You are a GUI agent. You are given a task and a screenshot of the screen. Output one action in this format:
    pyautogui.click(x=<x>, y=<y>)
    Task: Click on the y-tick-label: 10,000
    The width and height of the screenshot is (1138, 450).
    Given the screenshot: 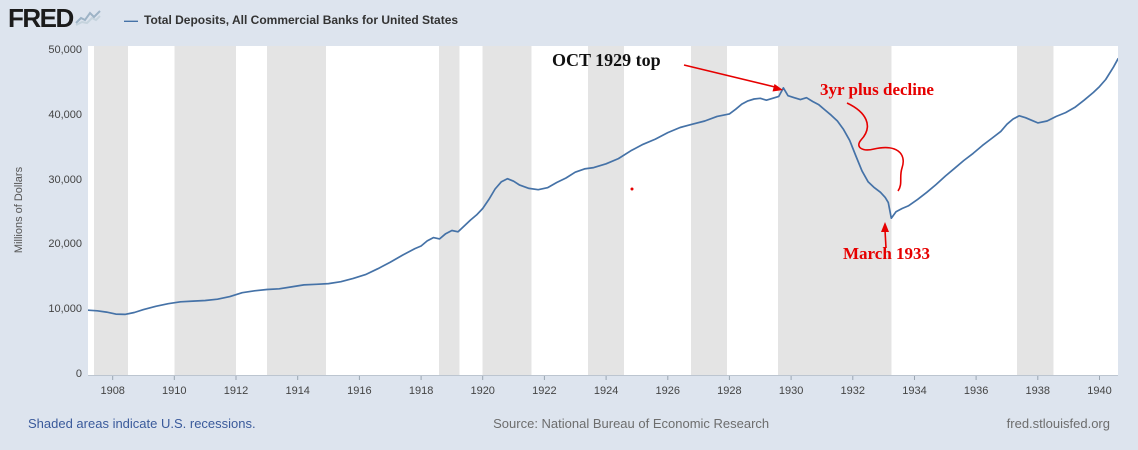 What is the action you would take?
    pyautogui.click(x=65, y=309)
    